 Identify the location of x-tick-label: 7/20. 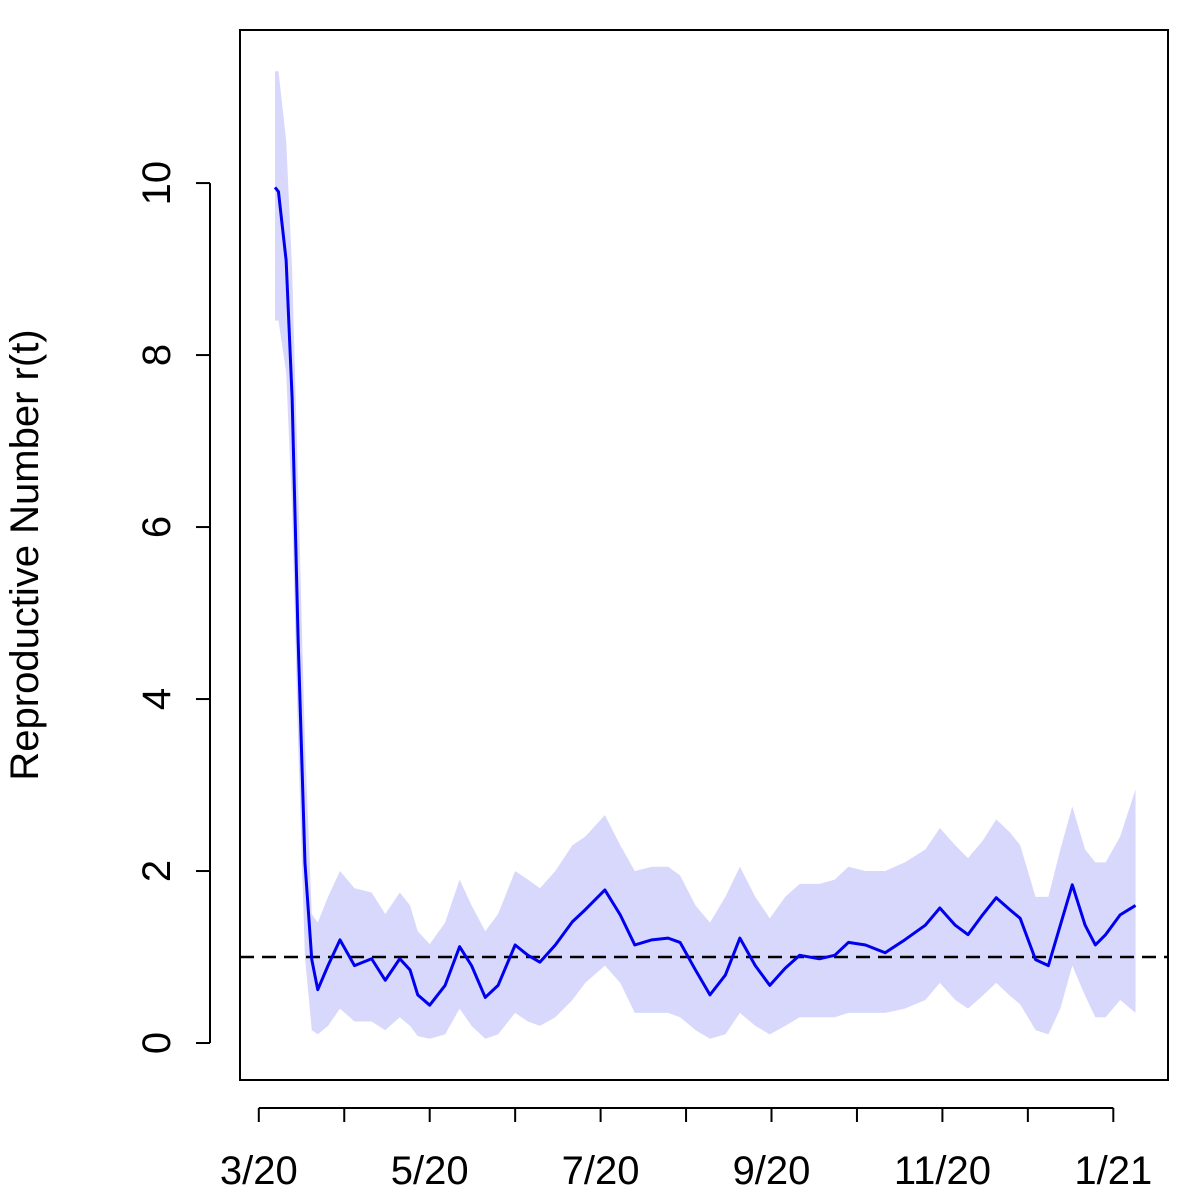
(601, 1171).